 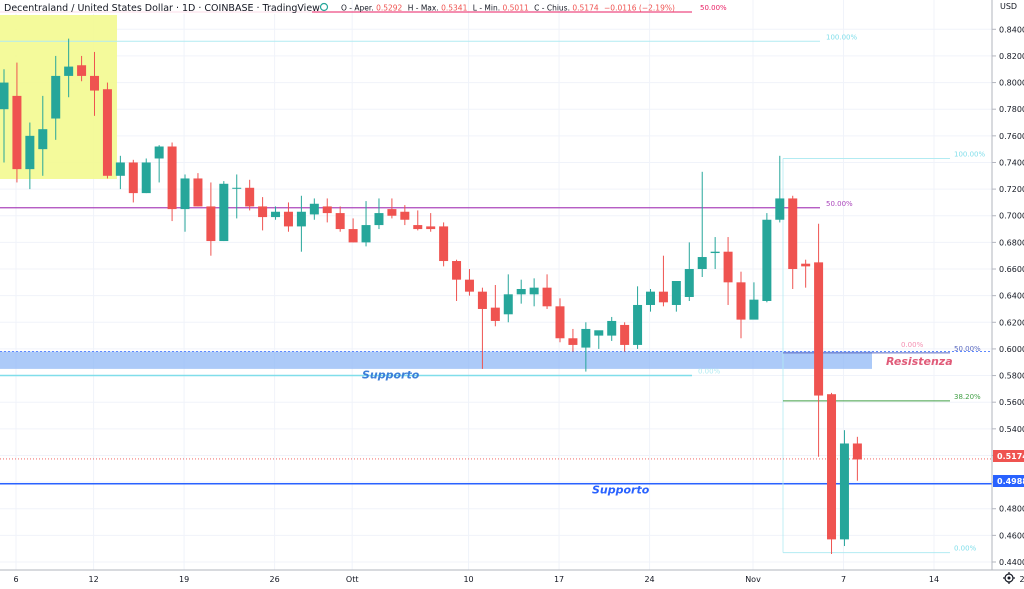 What do you see at coordinates (969, 154) in the screenshot?
I see `fib-label: 100.00%` at bounding box center [969, 154].